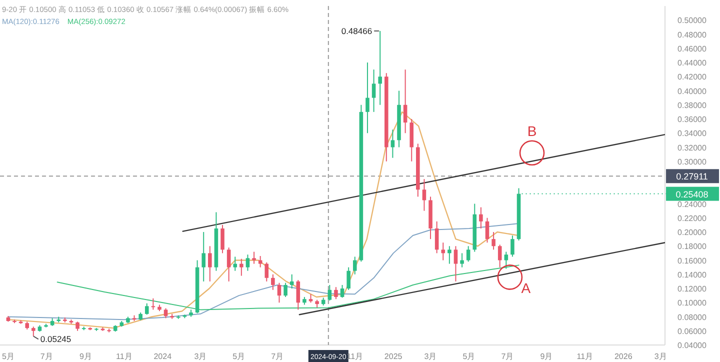 This screenshot has width=720, height=362. I want to click on y-tick-label: 0.46000, so click(693, 49).